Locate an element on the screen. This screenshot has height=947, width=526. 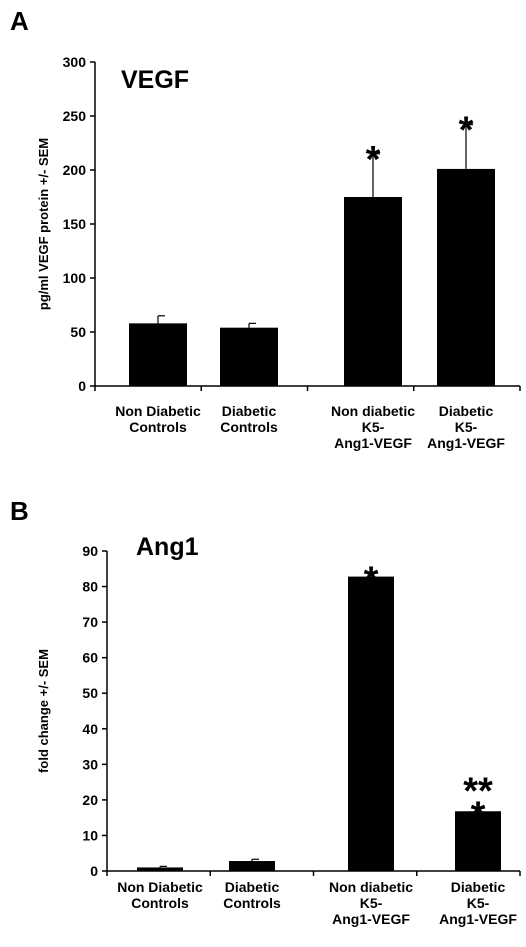
y-tick-label: 20 is located at coordinates (90, 800).